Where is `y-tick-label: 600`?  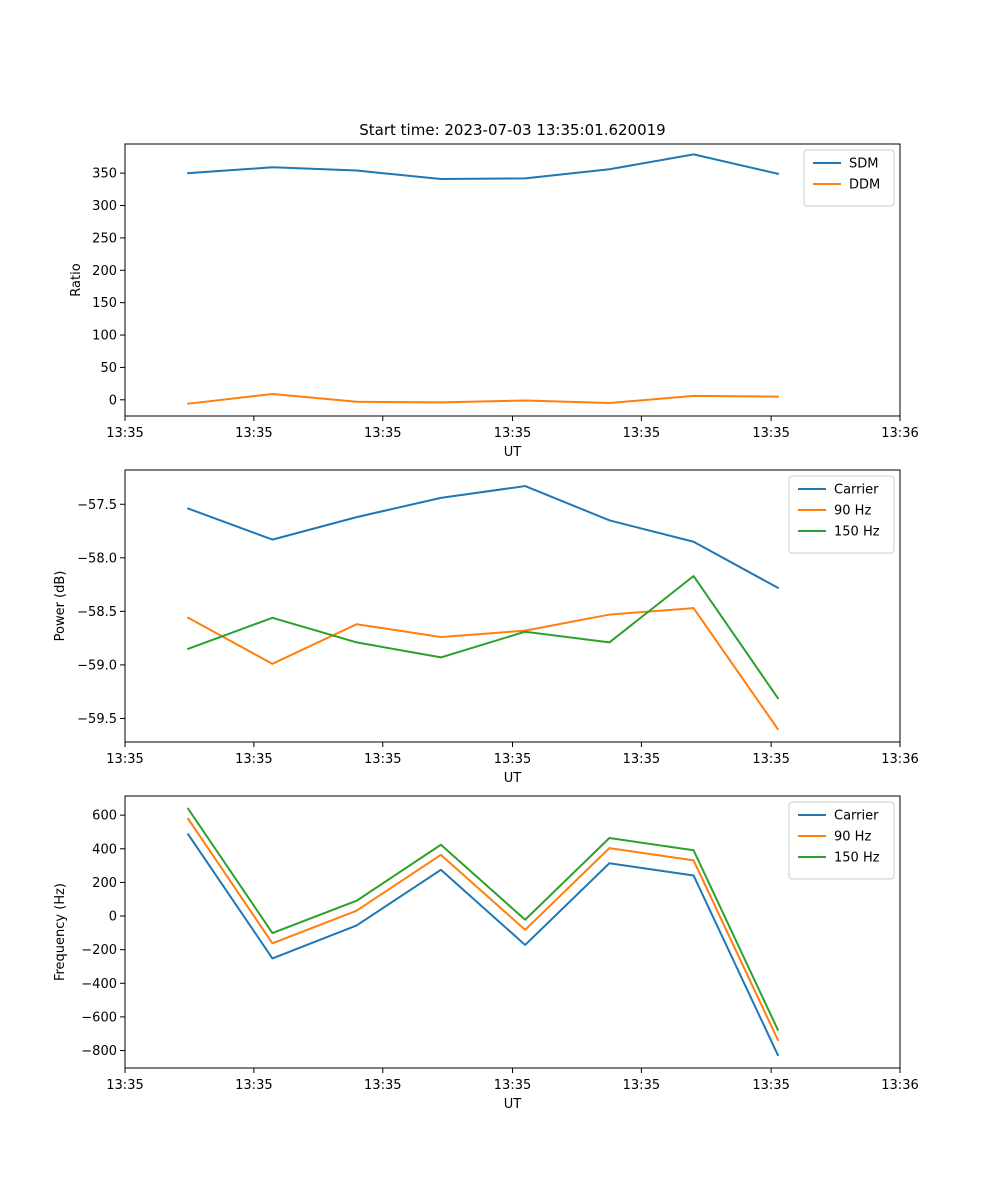
y-tick-label: 600 is located at coordinates (104, 816).